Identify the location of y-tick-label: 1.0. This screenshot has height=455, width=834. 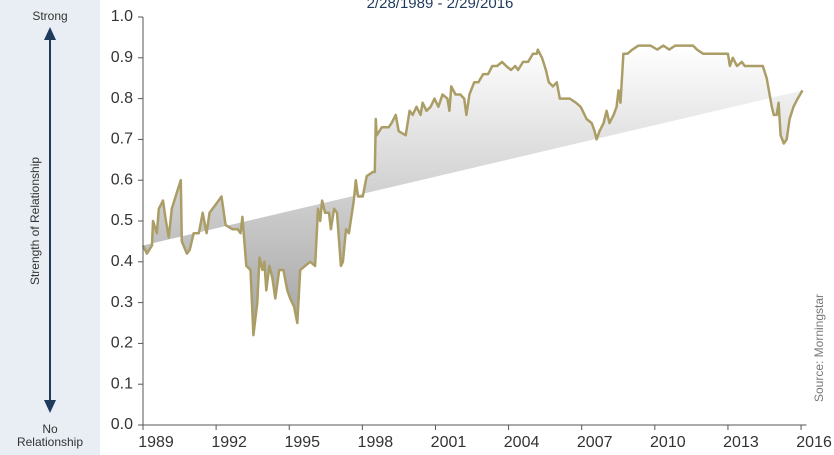
(122, 16).